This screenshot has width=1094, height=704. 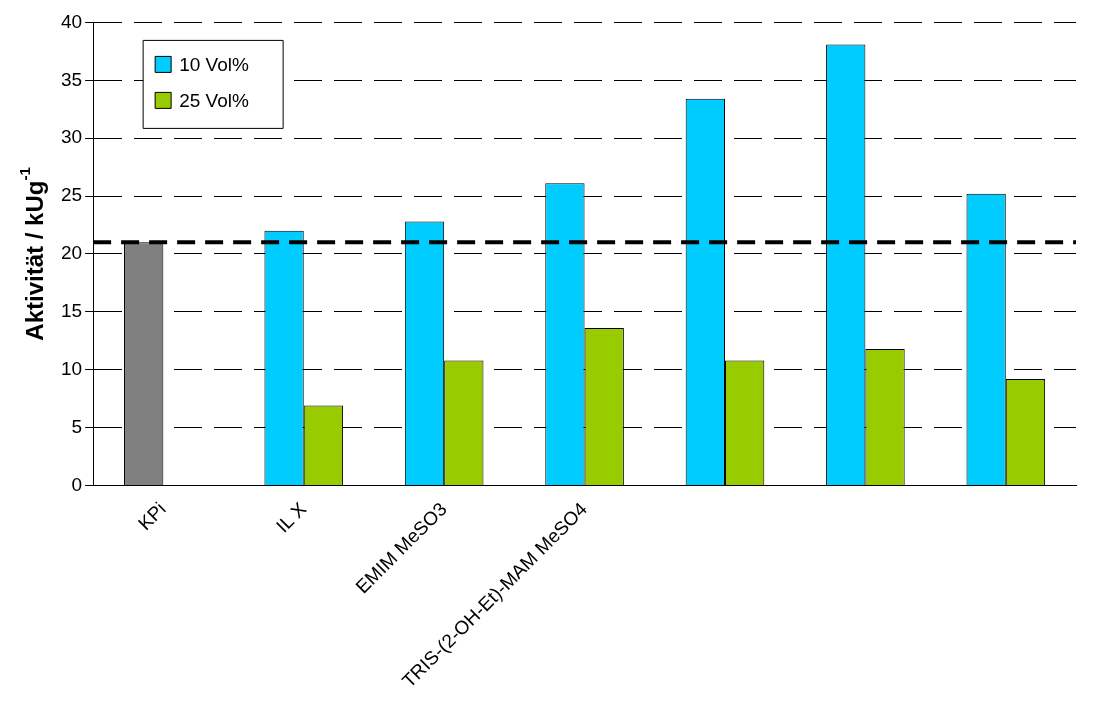 What do you see at coordinates (71, 21) in the screenshot?
I see `y-tick-label: 40` at bounding box center [71, 21].